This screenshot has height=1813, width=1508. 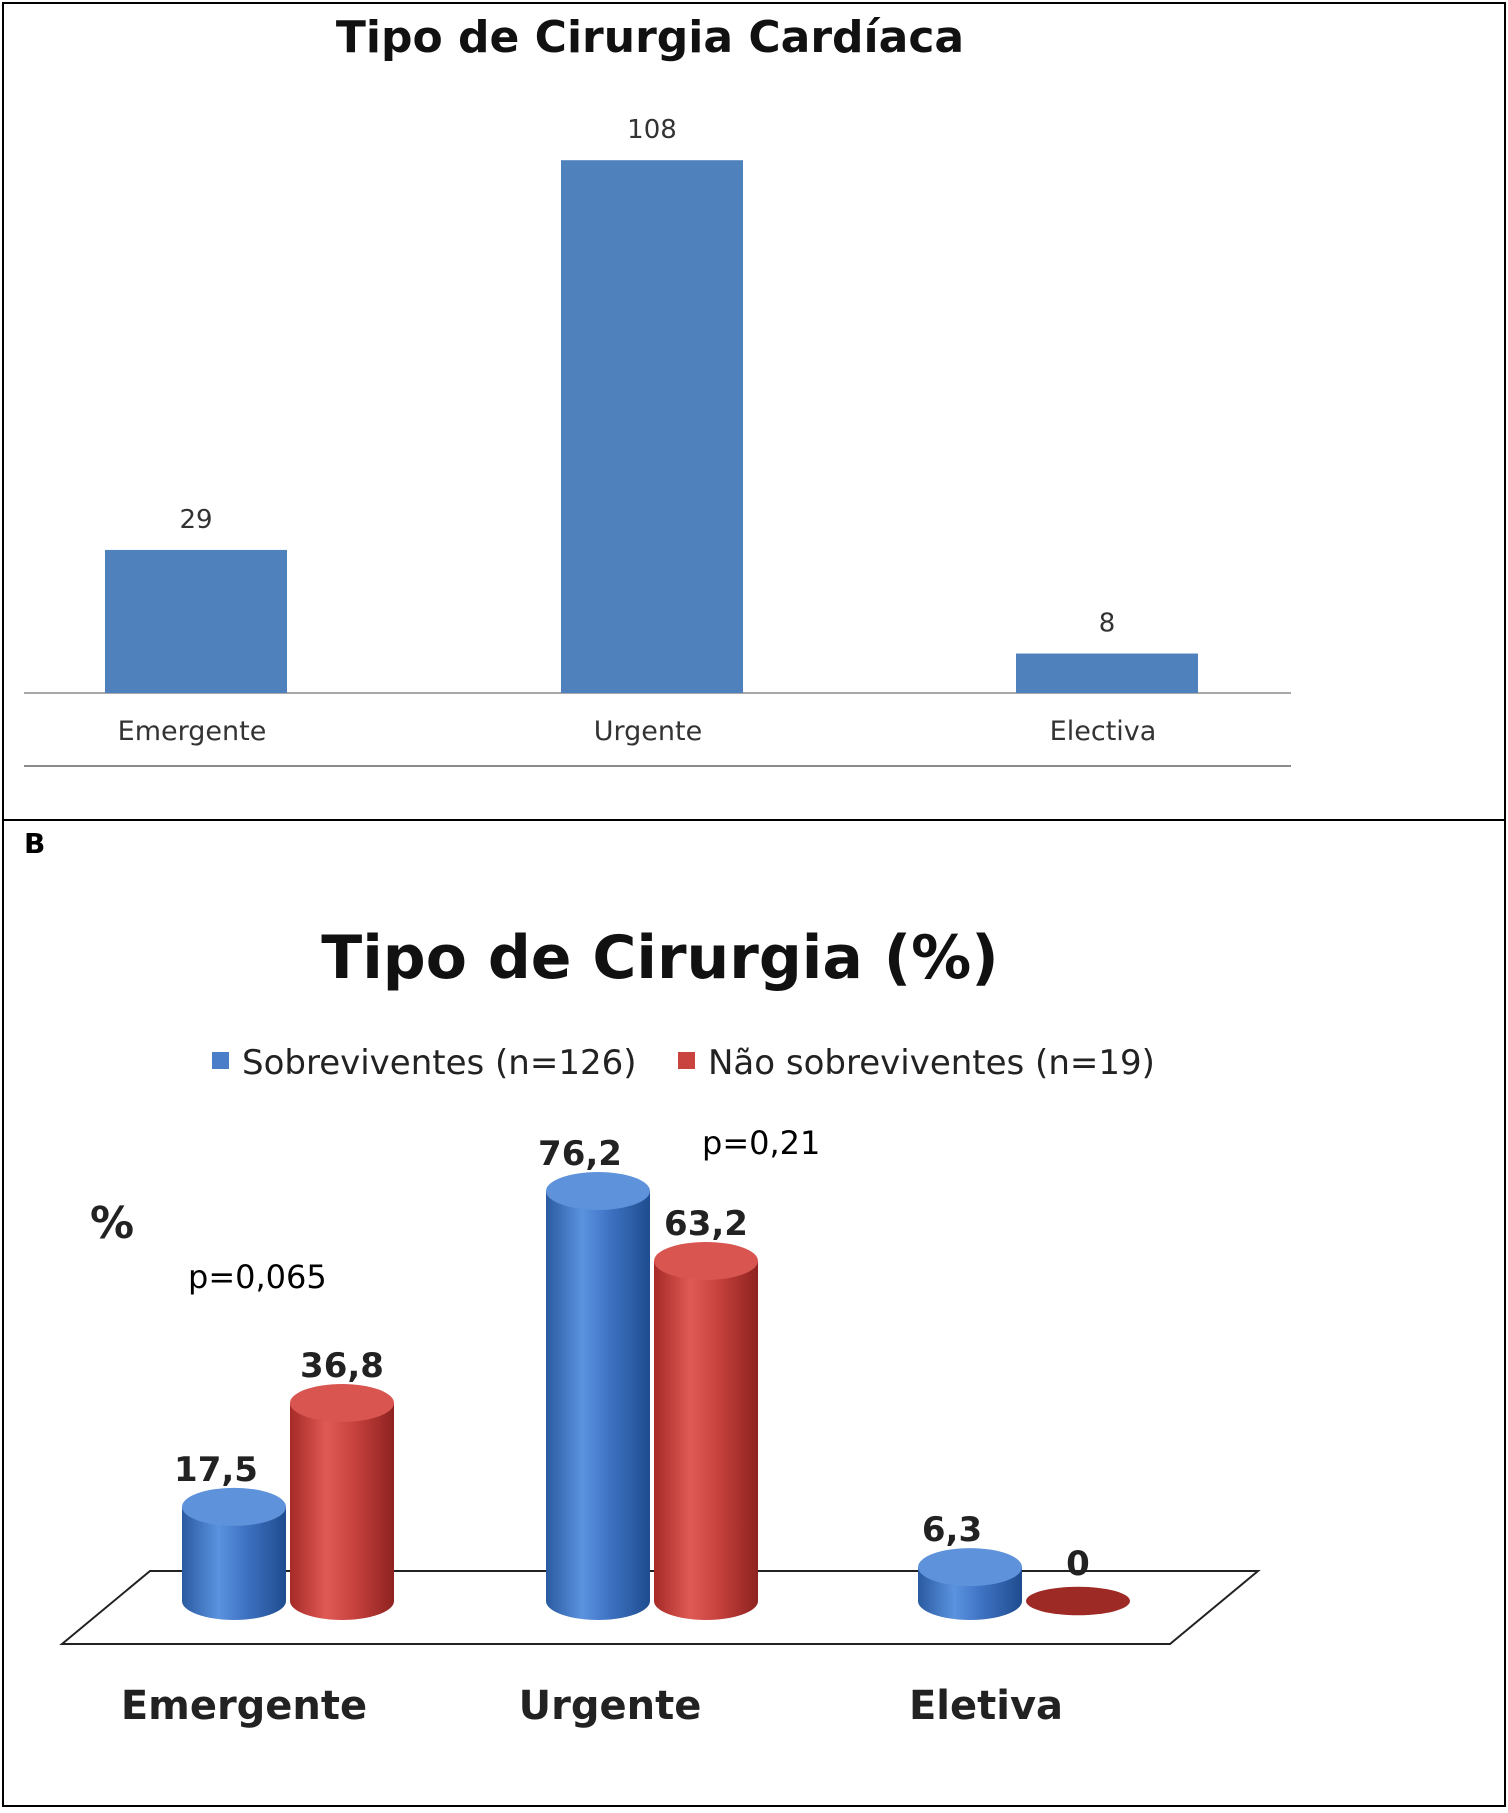 I want to click on category-label-eletiva: Eletiva, so click(x=986, y=1706).